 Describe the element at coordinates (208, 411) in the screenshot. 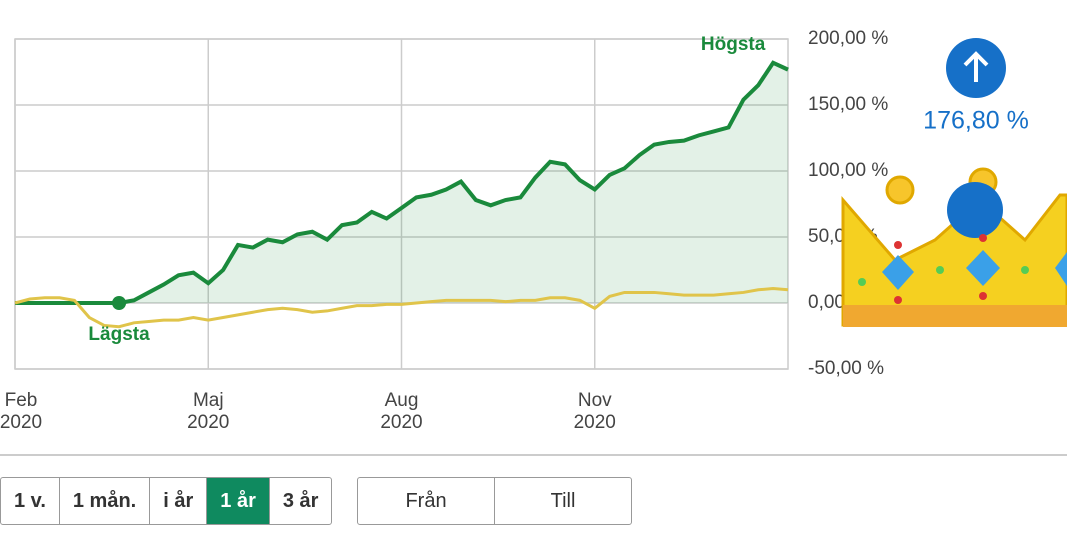

I see `x-tick-label: Maj 2020` at that location.